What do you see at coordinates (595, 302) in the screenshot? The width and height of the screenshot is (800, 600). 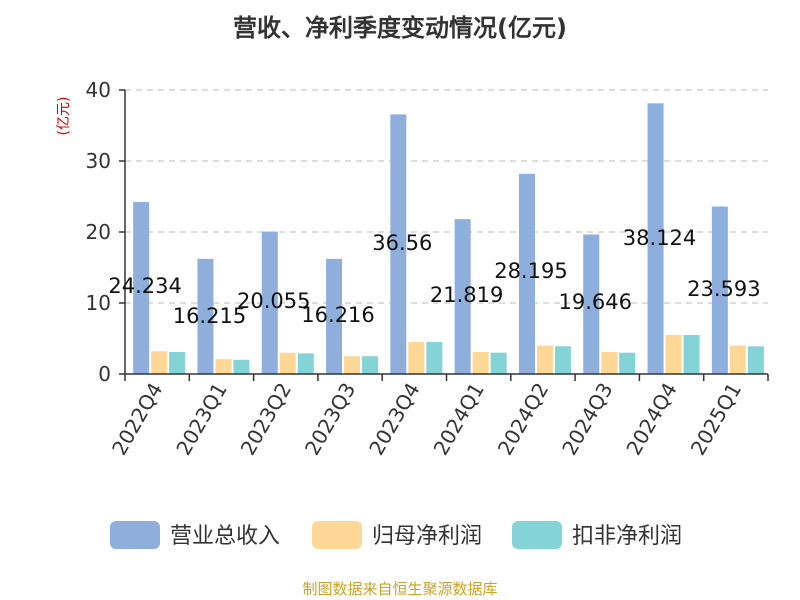 I see `revenue-value-label: 19.646` at bounding box center [595, 302].